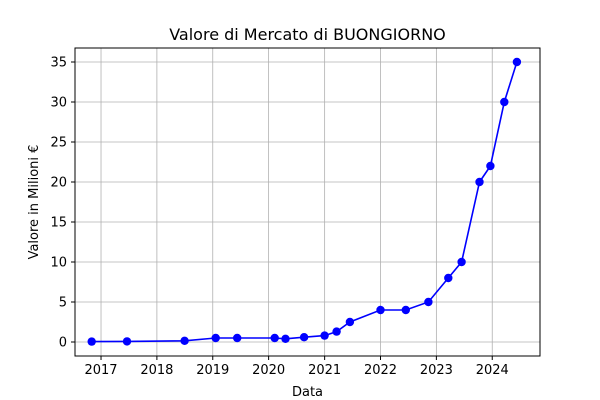 The width and height of the screenshot is (600, 400). Describe the element at coordinates (58, 143) in the screenshot. I see `y-tick-label: 25` at that location.